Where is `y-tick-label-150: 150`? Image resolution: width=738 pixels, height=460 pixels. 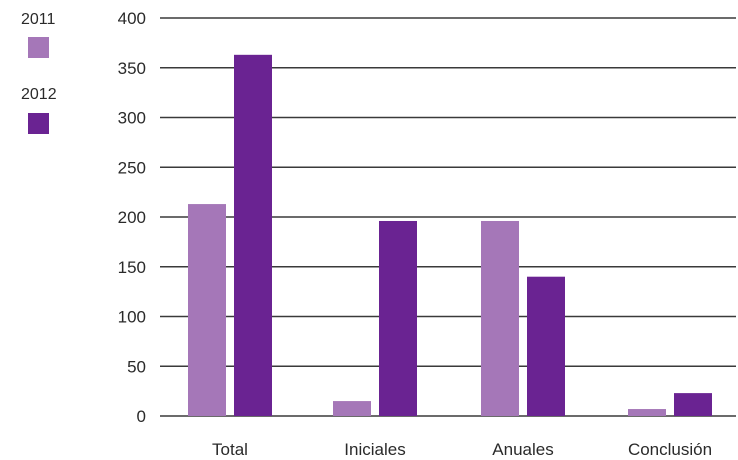
y-tick-label-150: 150 is located at coordinates (132, 267).